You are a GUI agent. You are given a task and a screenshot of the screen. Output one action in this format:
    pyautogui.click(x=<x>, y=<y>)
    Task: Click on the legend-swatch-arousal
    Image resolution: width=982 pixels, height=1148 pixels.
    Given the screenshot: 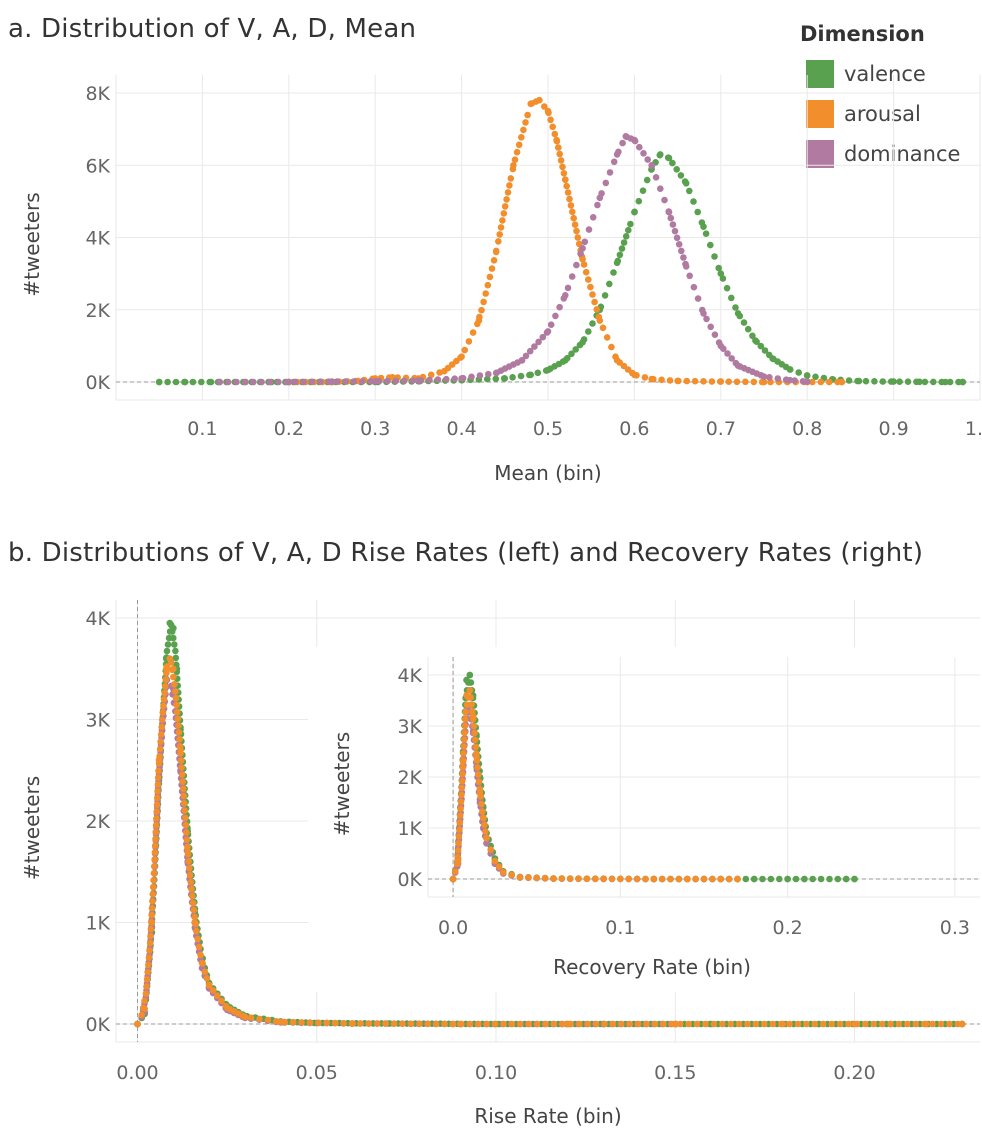 What is the action you would take?
    pyautogui.click(x=820, y=114)
    